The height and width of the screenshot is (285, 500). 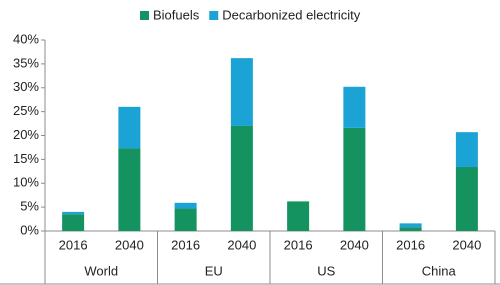 What do you see at coordinates (439, 270) in the screenshot?
I see `group-label: China` at bounding box center [439, 270].